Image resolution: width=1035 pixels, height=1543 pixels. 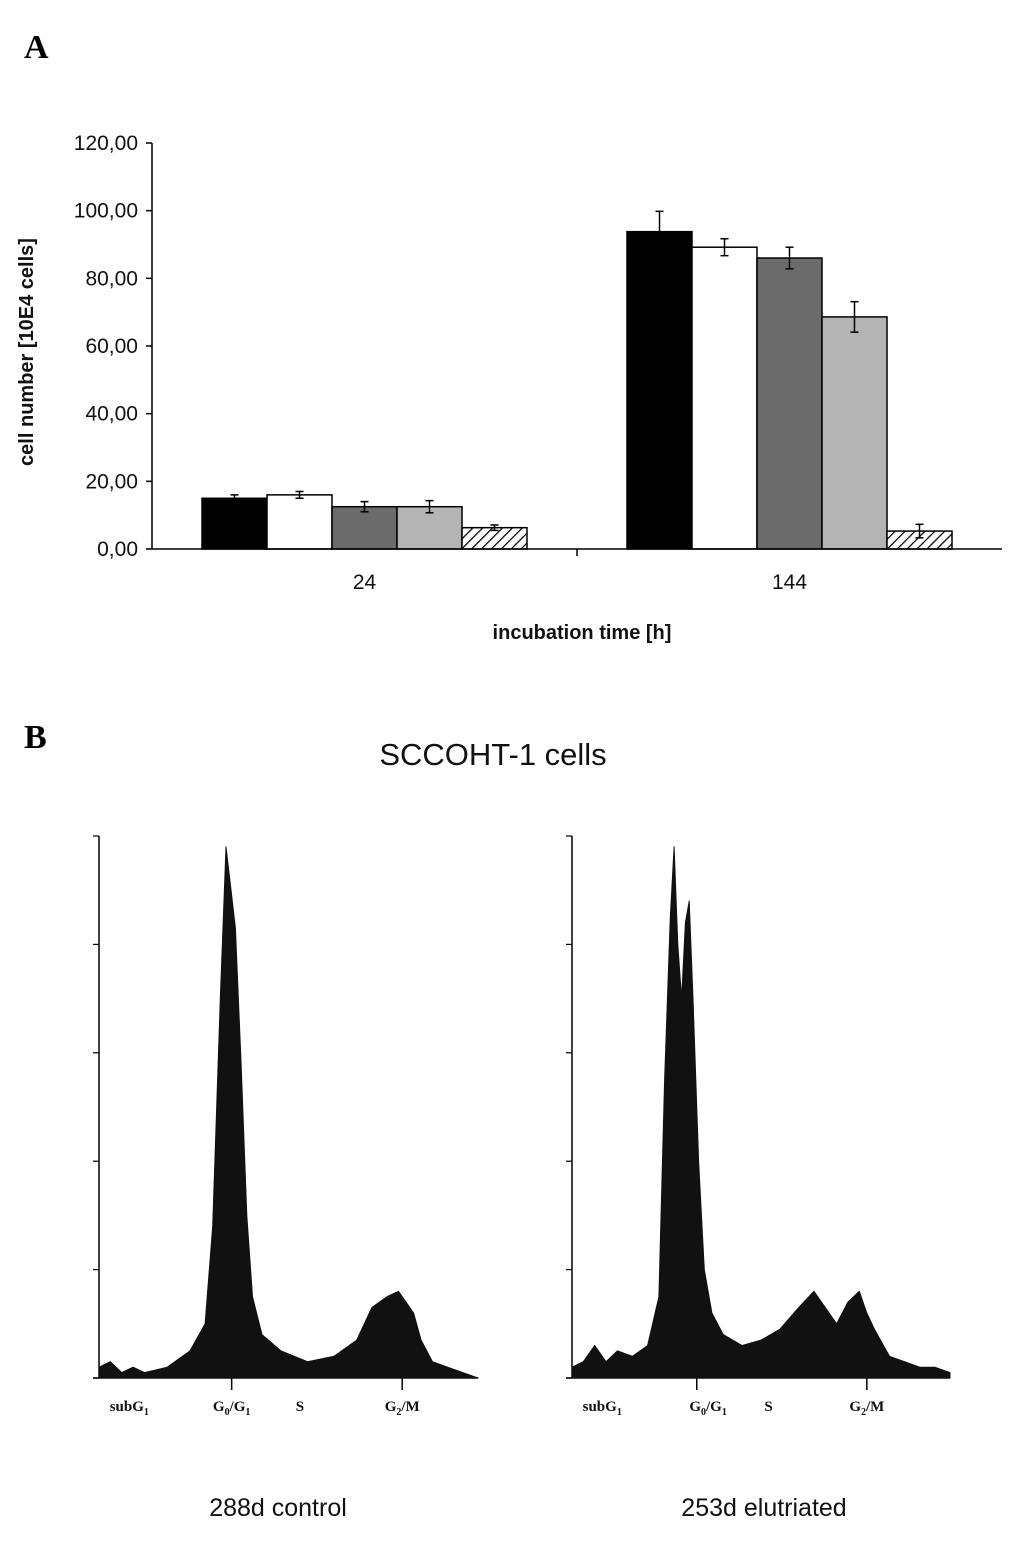 I want to click on y-tick-label: 40,00, so click(x=111, y=414).